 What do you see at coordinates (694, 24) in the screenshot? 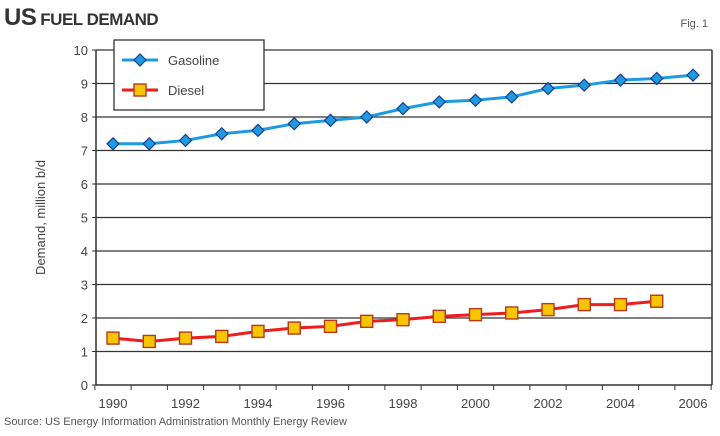
I see `figure-label: Fig. 1` at bounding box center [694, 24].